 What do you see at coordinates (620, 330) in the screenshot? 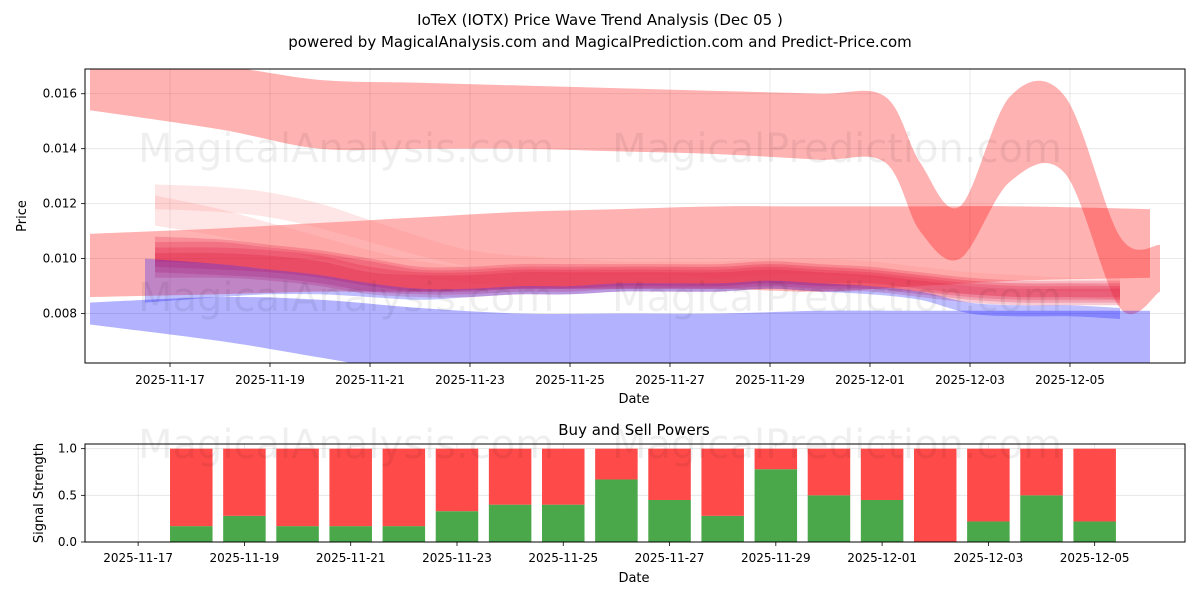
I see `price-band-lower-blue-band` at bounding box center [620, 330].